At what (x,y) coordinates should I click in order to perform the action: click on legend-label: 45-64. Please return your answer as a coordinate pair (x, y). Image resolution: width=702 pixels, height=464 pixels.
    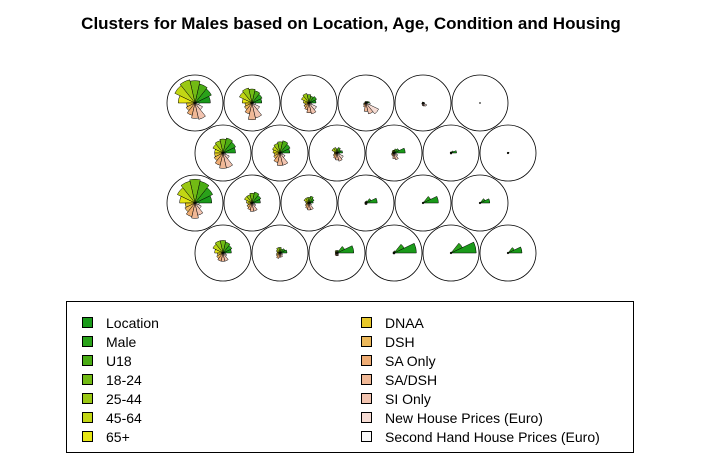
    Looking at the image, I should click on (124, 417).